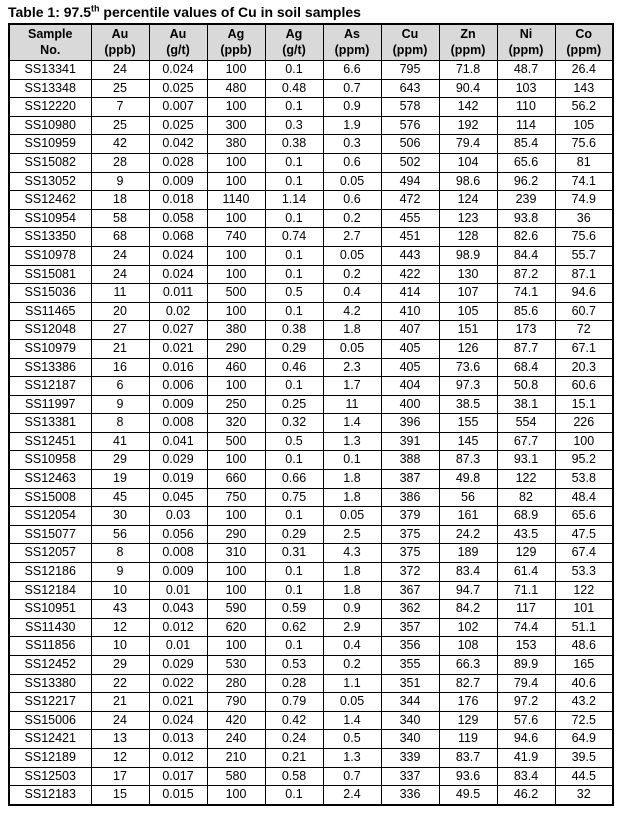  Describe the element at coordinates (294, 776) in the screenshot. I see `value-cell-ag-gt: 0.58` at that location.